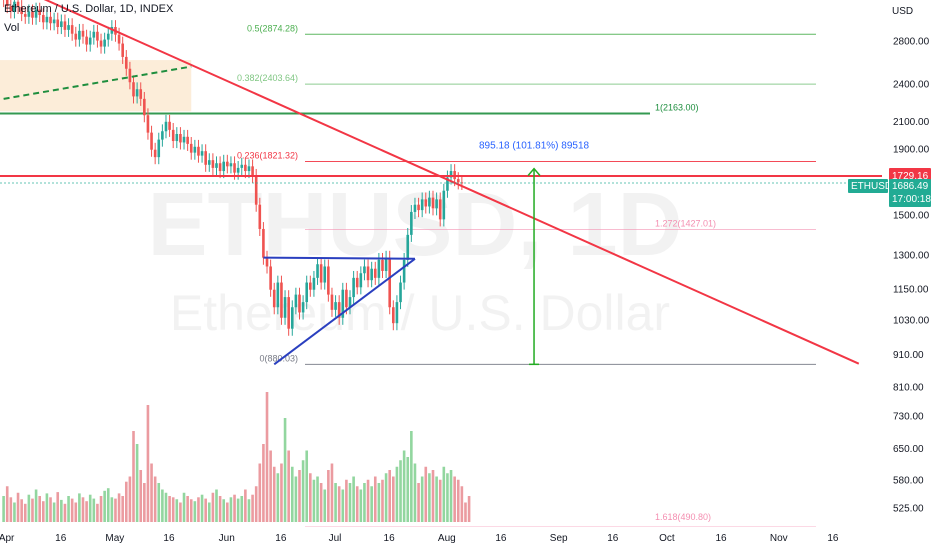  Describe the element at coordinates (534, 253) in the screenshot. I see `price-range-measure: 895.18 (101.81%) 89518` at that location.